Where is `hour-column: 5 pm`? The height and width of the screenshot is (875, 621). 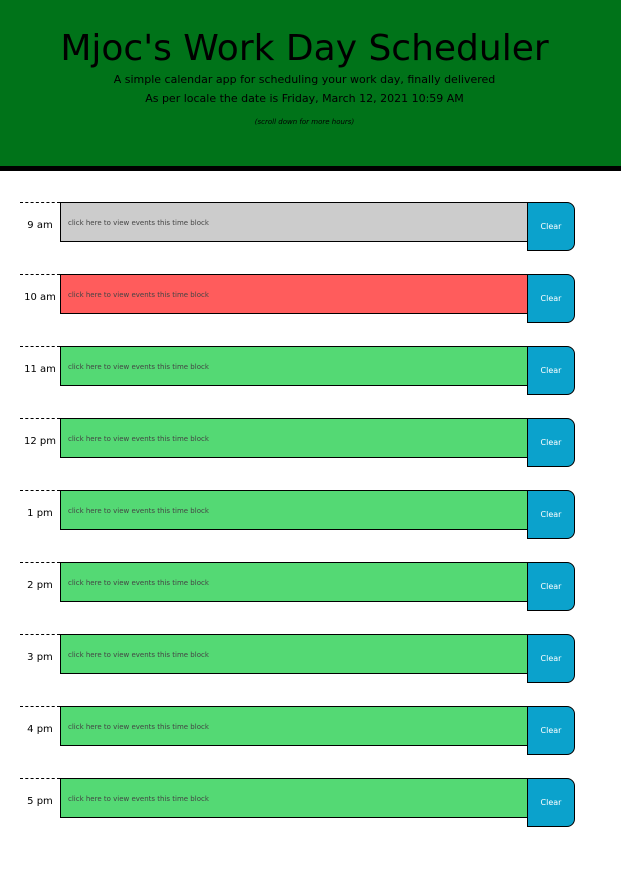
hour-column: 5 pm is located at coordinates (40, 802).